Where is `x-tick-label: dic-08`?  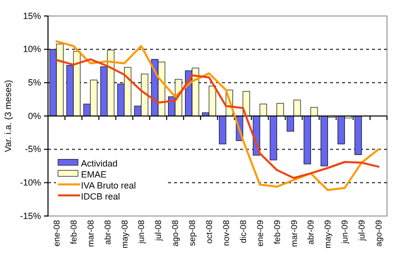 x-tick-label: dic-08 is located at coordinates (243, 232).